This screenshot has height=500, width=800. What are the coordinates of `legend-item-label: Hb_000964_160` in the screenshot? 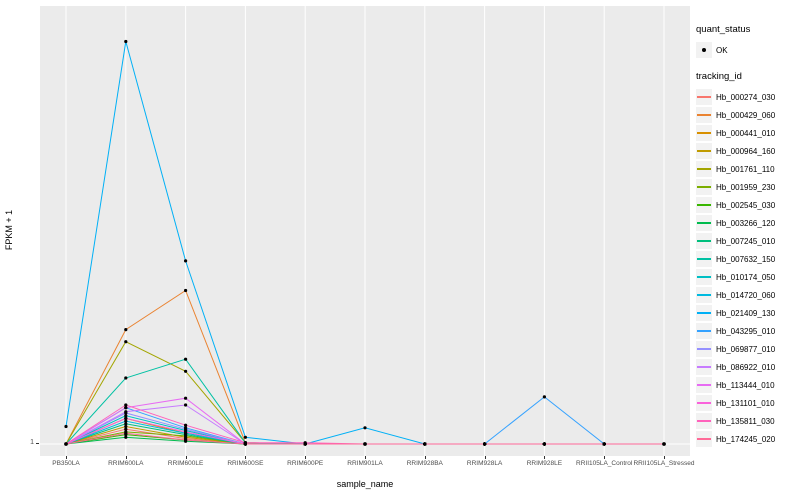 It's located at (746, 151).